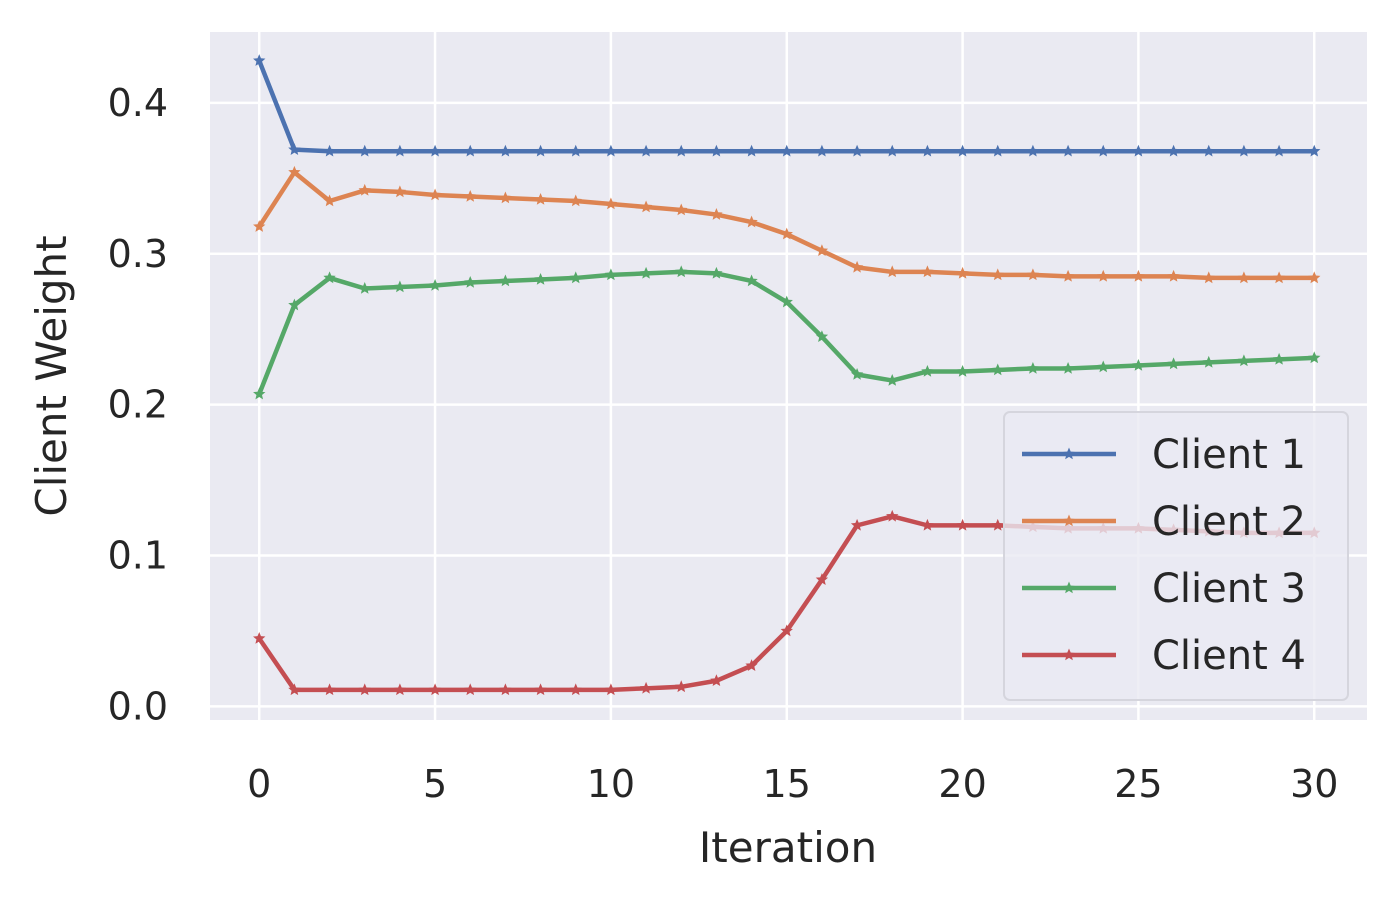 The height and width of the screenshot is (902, 1399). I want to click on x-tick-label: 20, so click(962, 784).